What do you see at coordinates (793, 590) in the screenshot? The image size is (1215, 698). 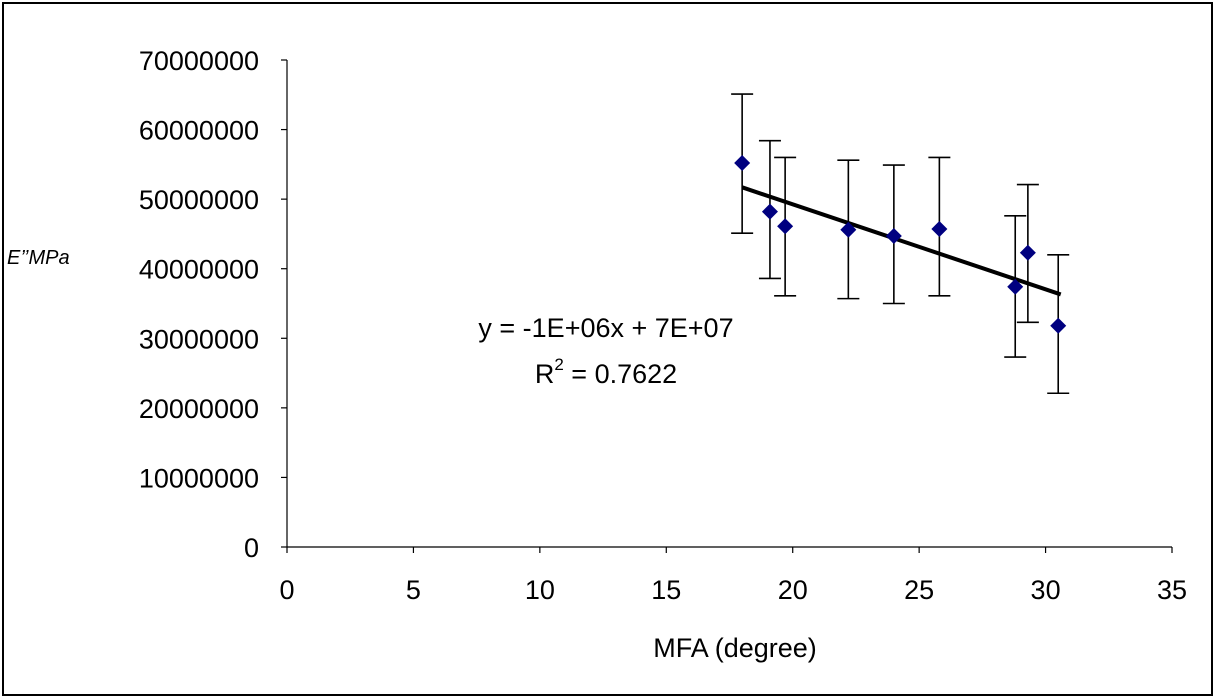 I see `x-tick-label: 20` at bounding box center [793, 590].